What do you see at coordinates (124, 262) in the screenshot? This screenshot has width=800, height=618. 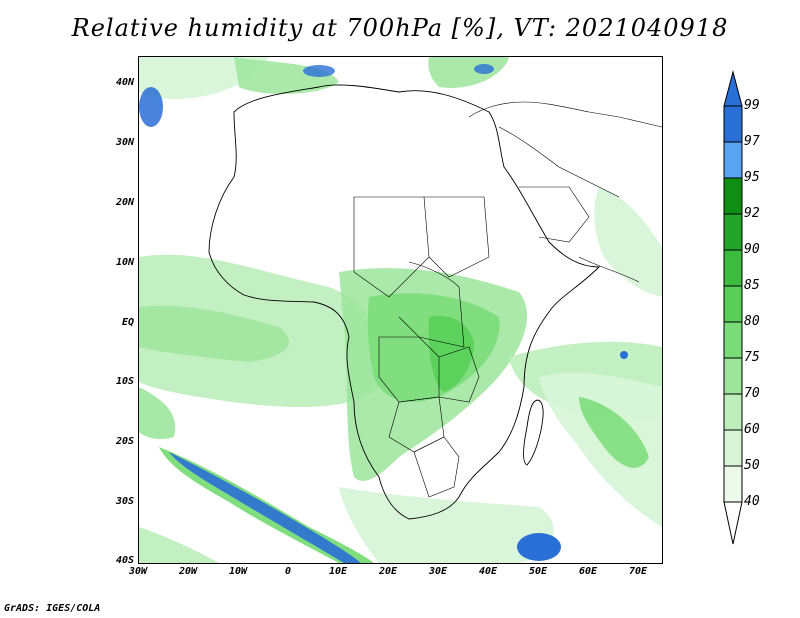 I see `lat-label-10n: 10N` at bounding box center [124, 262].